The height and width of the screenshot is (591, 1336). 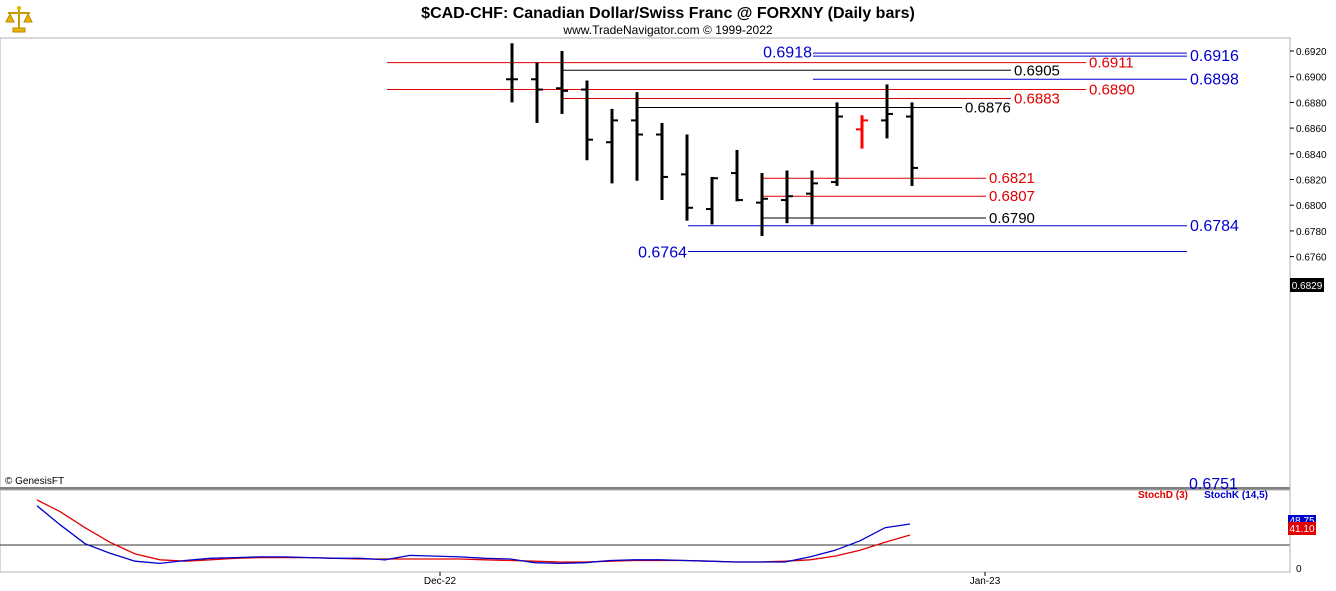 What do you see at coordinates (787, 53) in the screenshot?
I see `level-label: 0.6918` at bounding box center [787, 53].